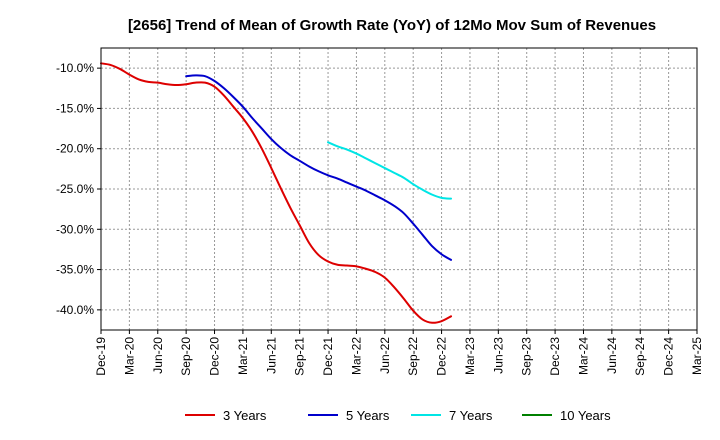 This screenshot has width=720, height=440. I want to click on y-tick-label: -40.0%, so click(75, 310).